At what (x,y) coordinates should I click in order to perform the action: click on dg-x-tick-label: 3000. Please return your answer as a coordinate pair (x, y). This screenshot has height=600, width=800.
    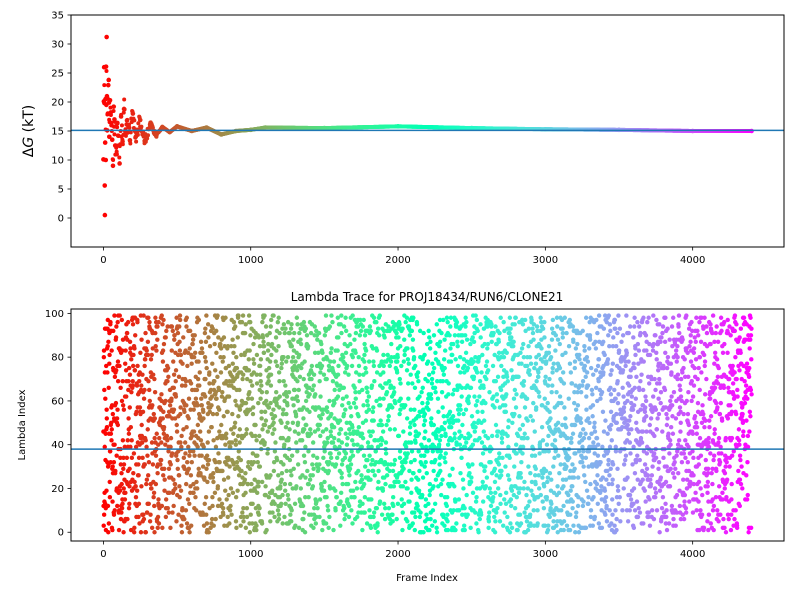
    Looking at the image, I should click on (545, 260).